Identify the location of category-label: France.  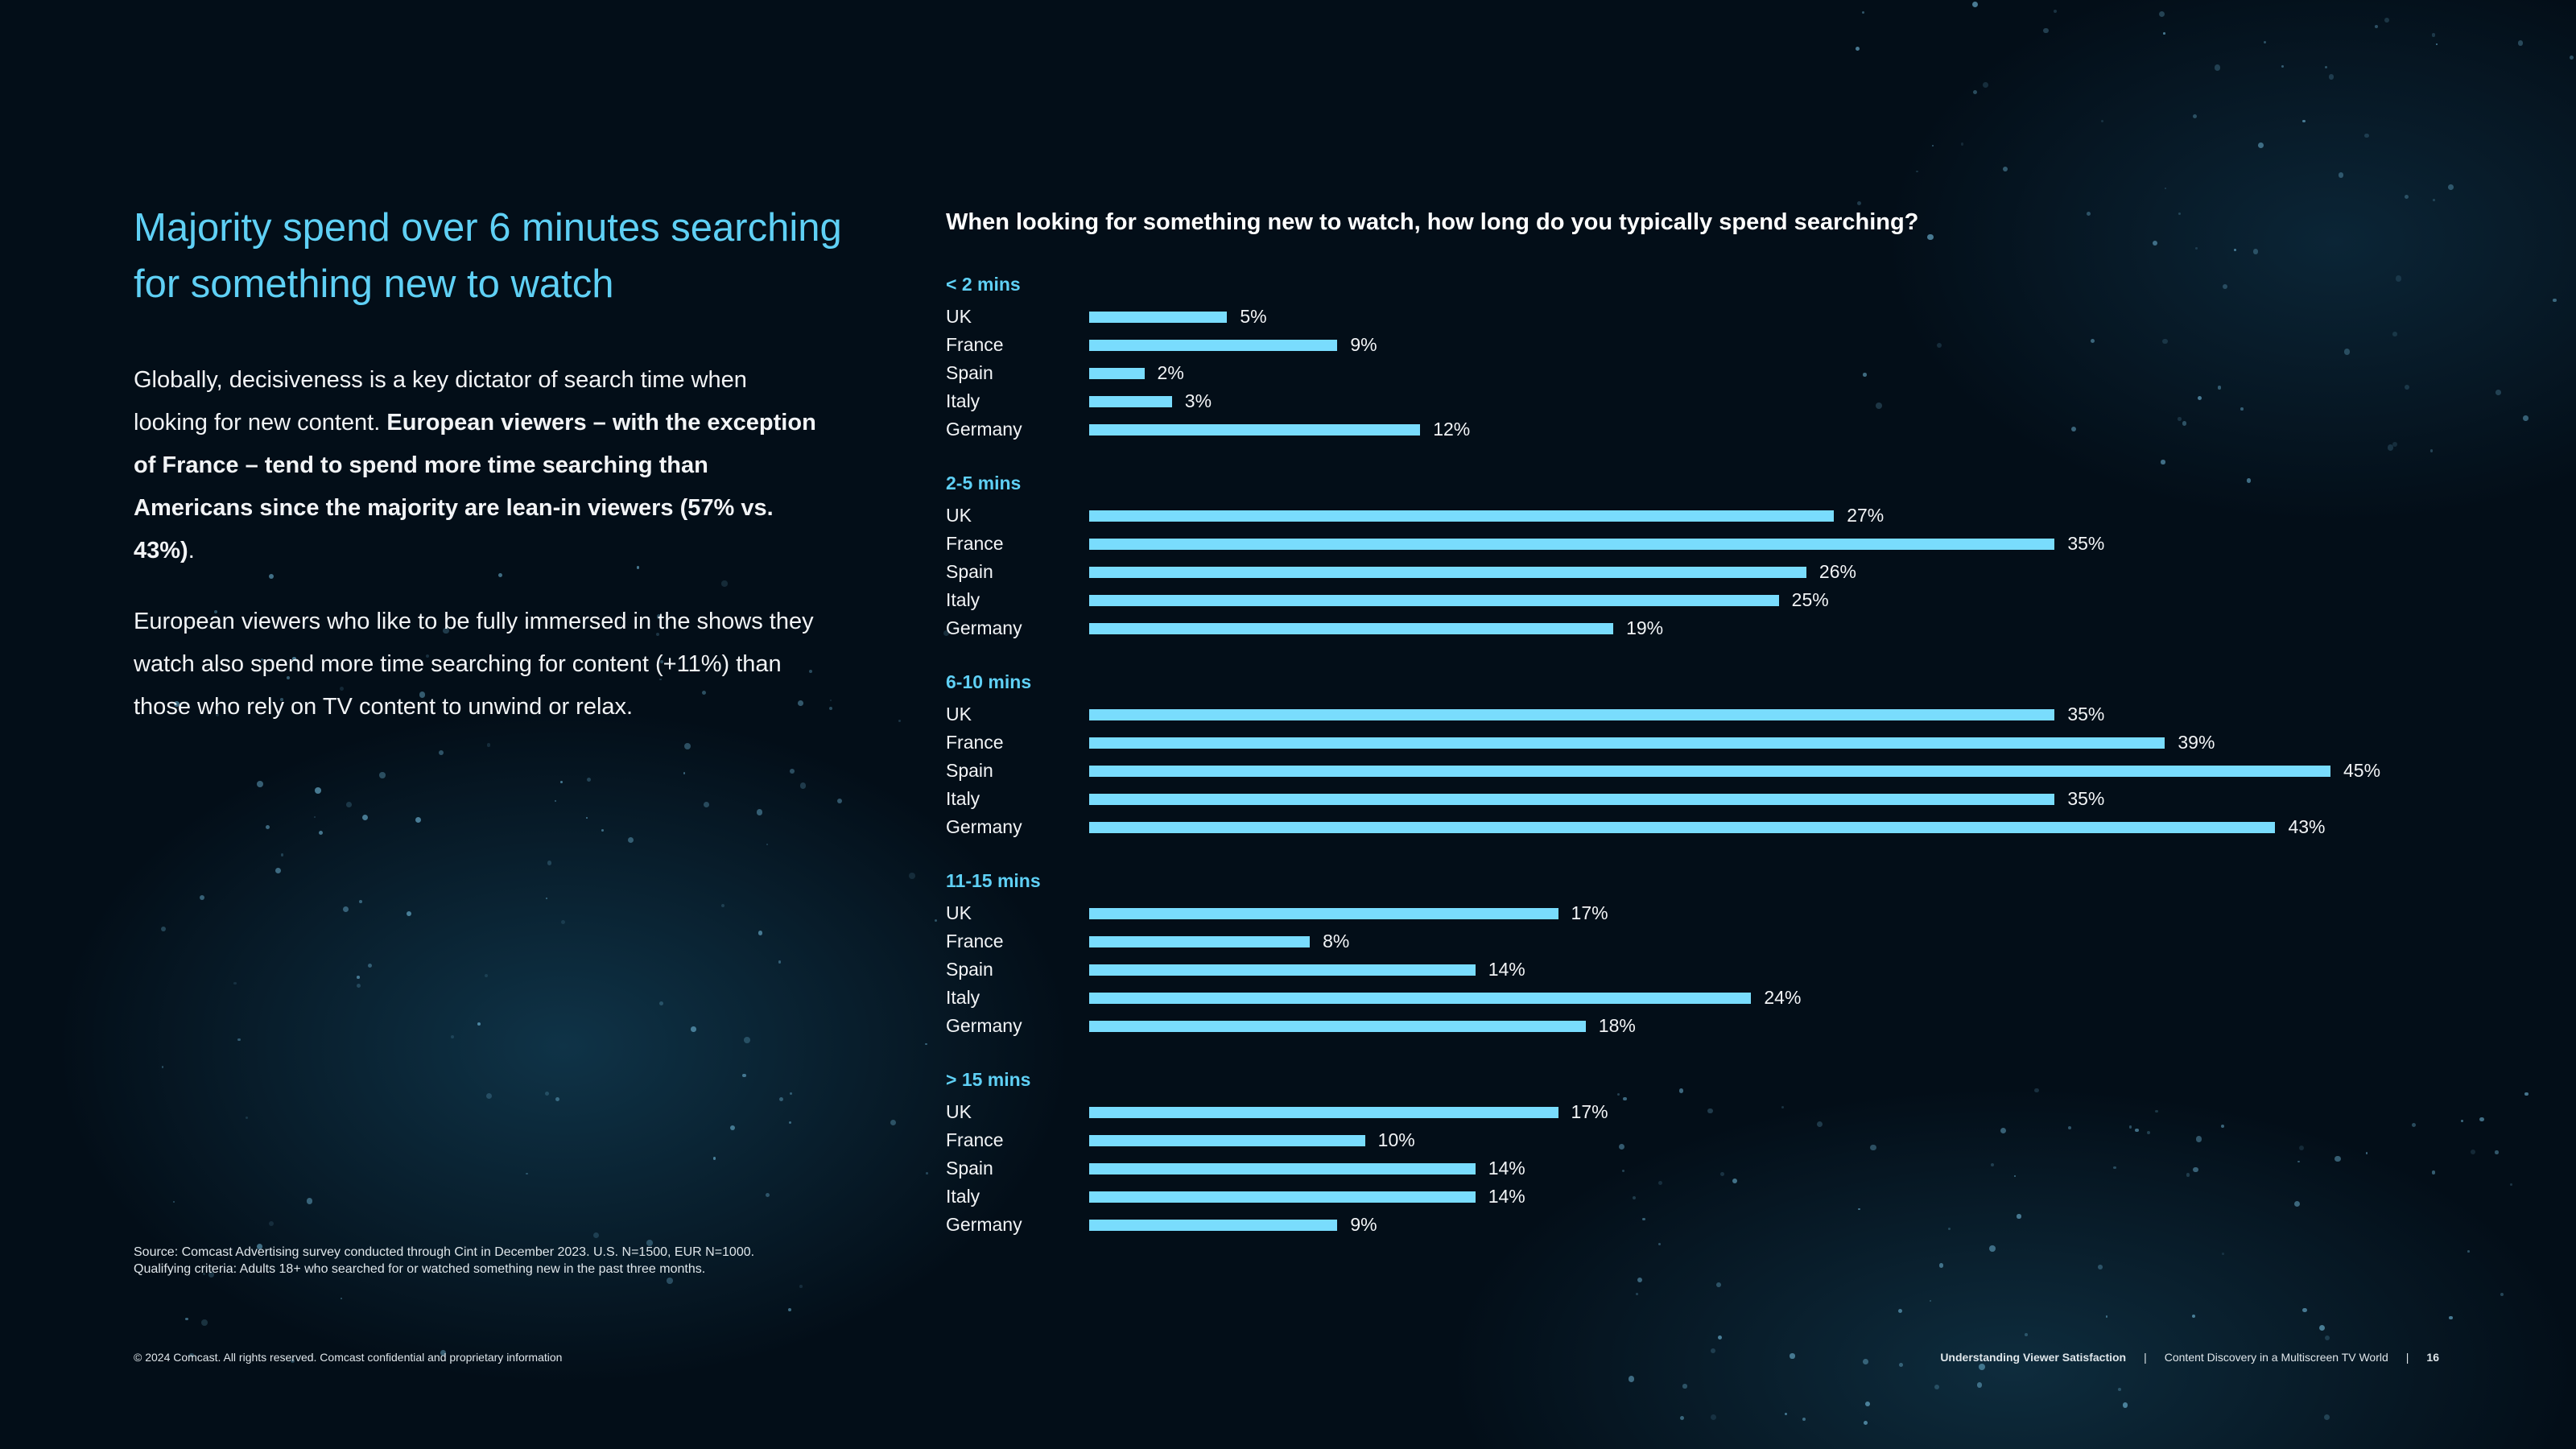
(975, 742).